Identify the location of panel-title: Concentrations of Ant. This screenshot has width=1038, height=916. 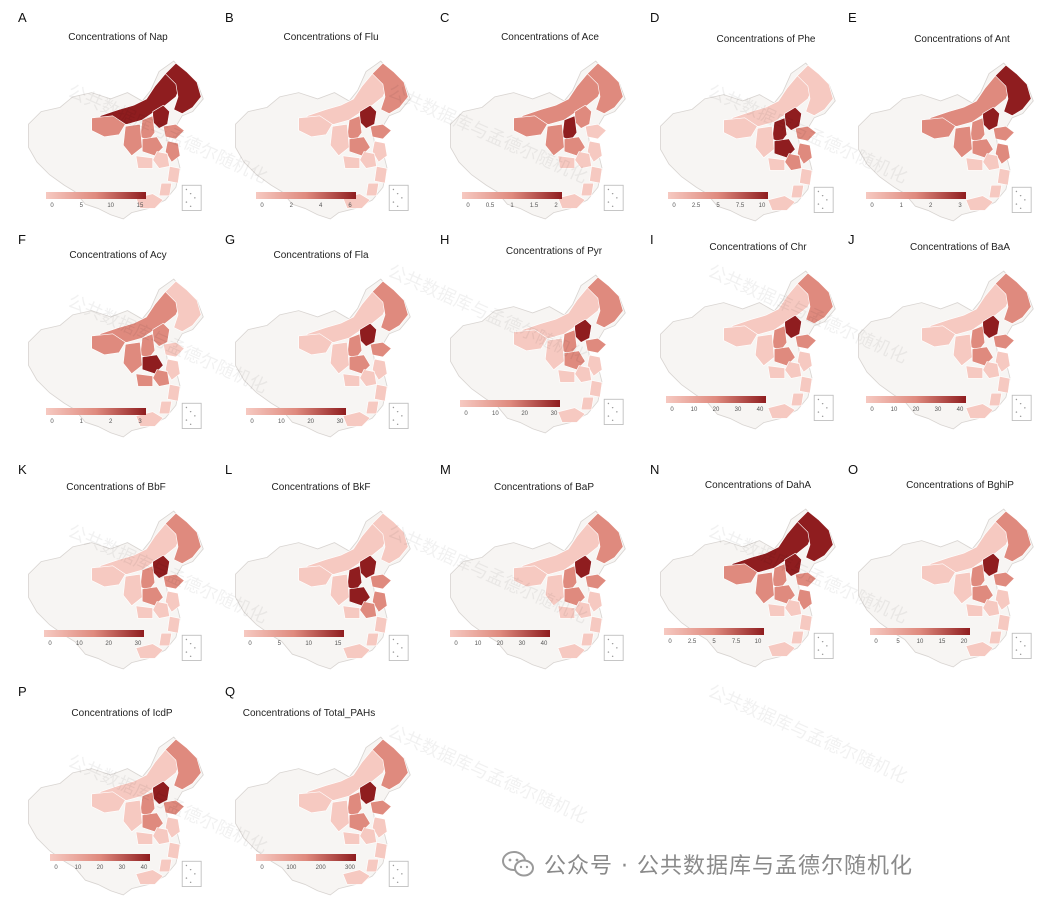
(962, 39).